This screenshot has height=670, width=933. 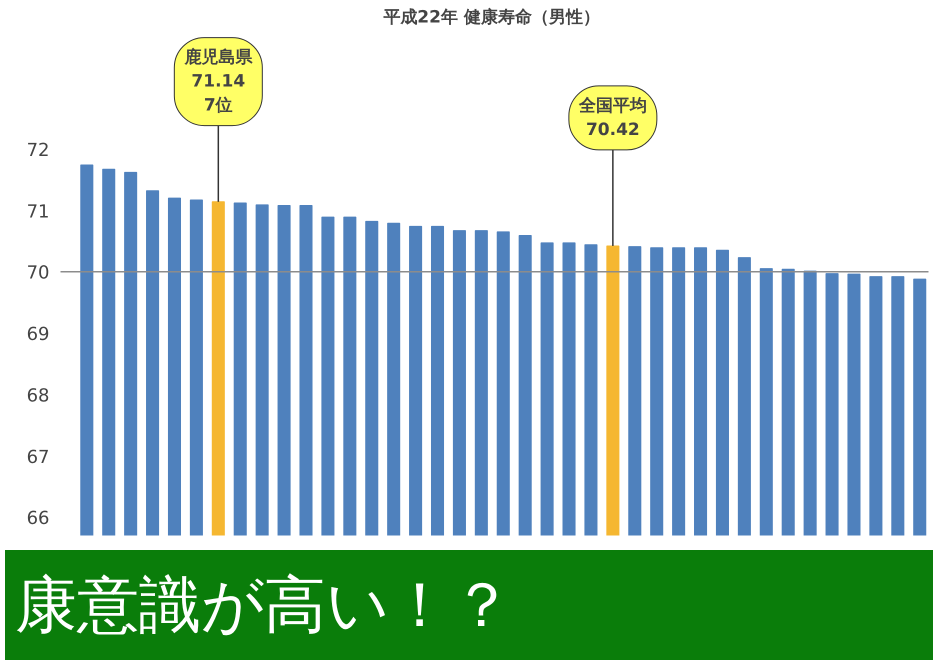 I want to click on annotation: 全国平均 70.42, so click(x=612, y=118).